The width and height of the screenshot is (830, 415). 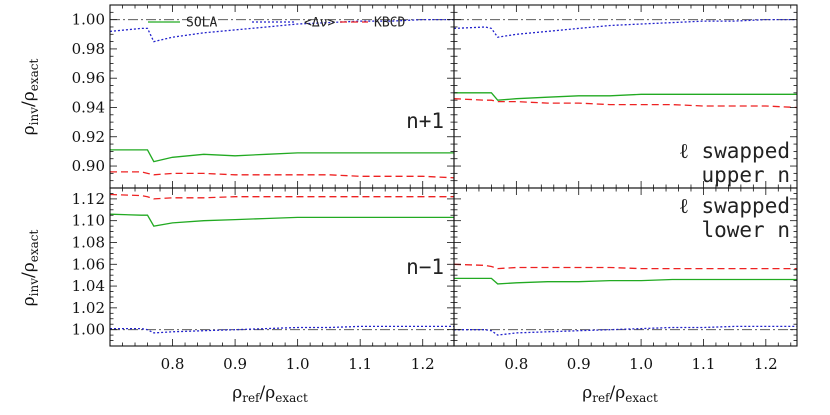 What do you see at coordinates (276, 23) in the screenshot?
I see `chart-legend: SOLA <Δν> KBCD` at bounding box center [276, 23].